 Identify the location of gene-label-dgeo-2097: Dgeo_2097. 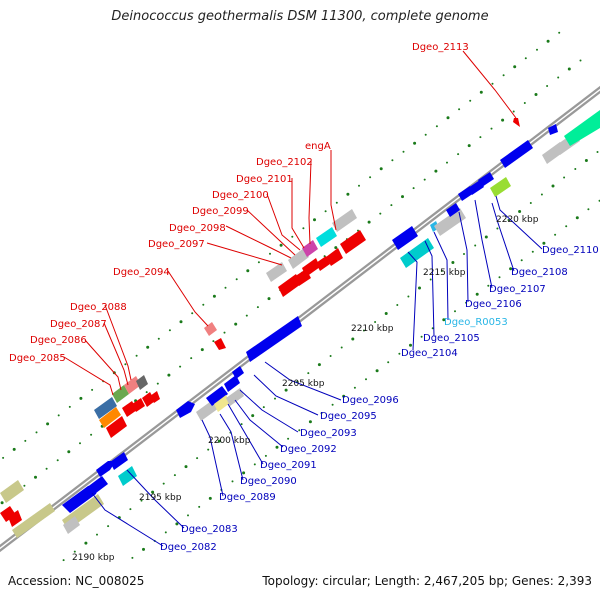
(176, 244).